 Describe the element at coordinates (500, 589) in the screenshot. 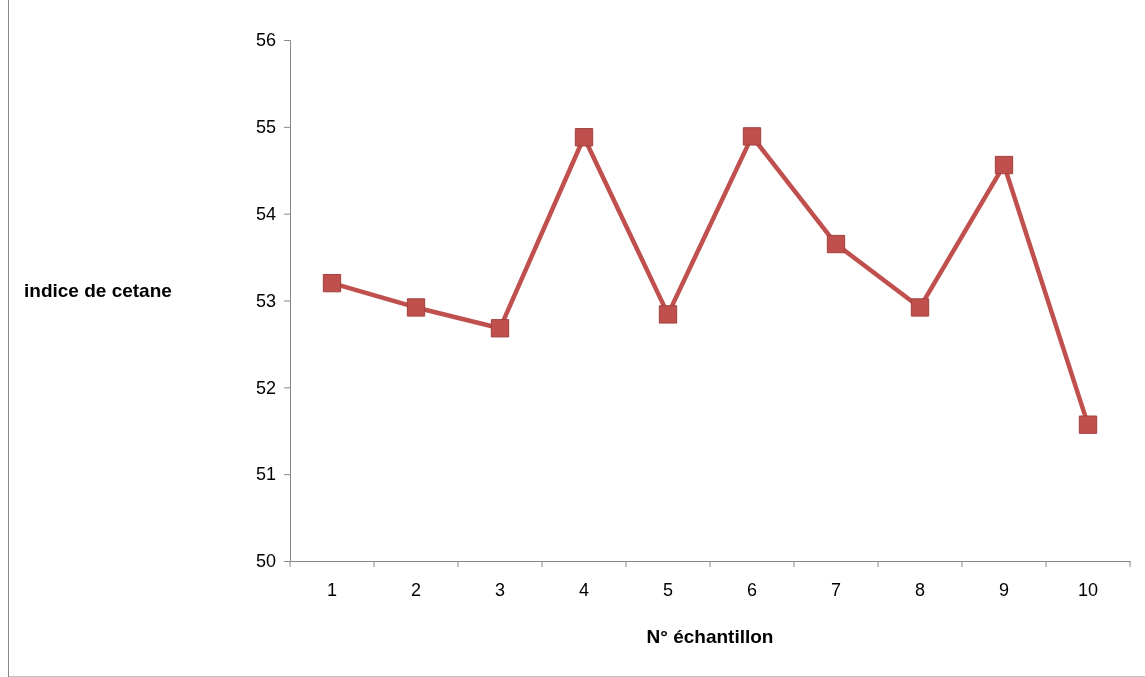

I see `x-tick-label: 3` at that location.